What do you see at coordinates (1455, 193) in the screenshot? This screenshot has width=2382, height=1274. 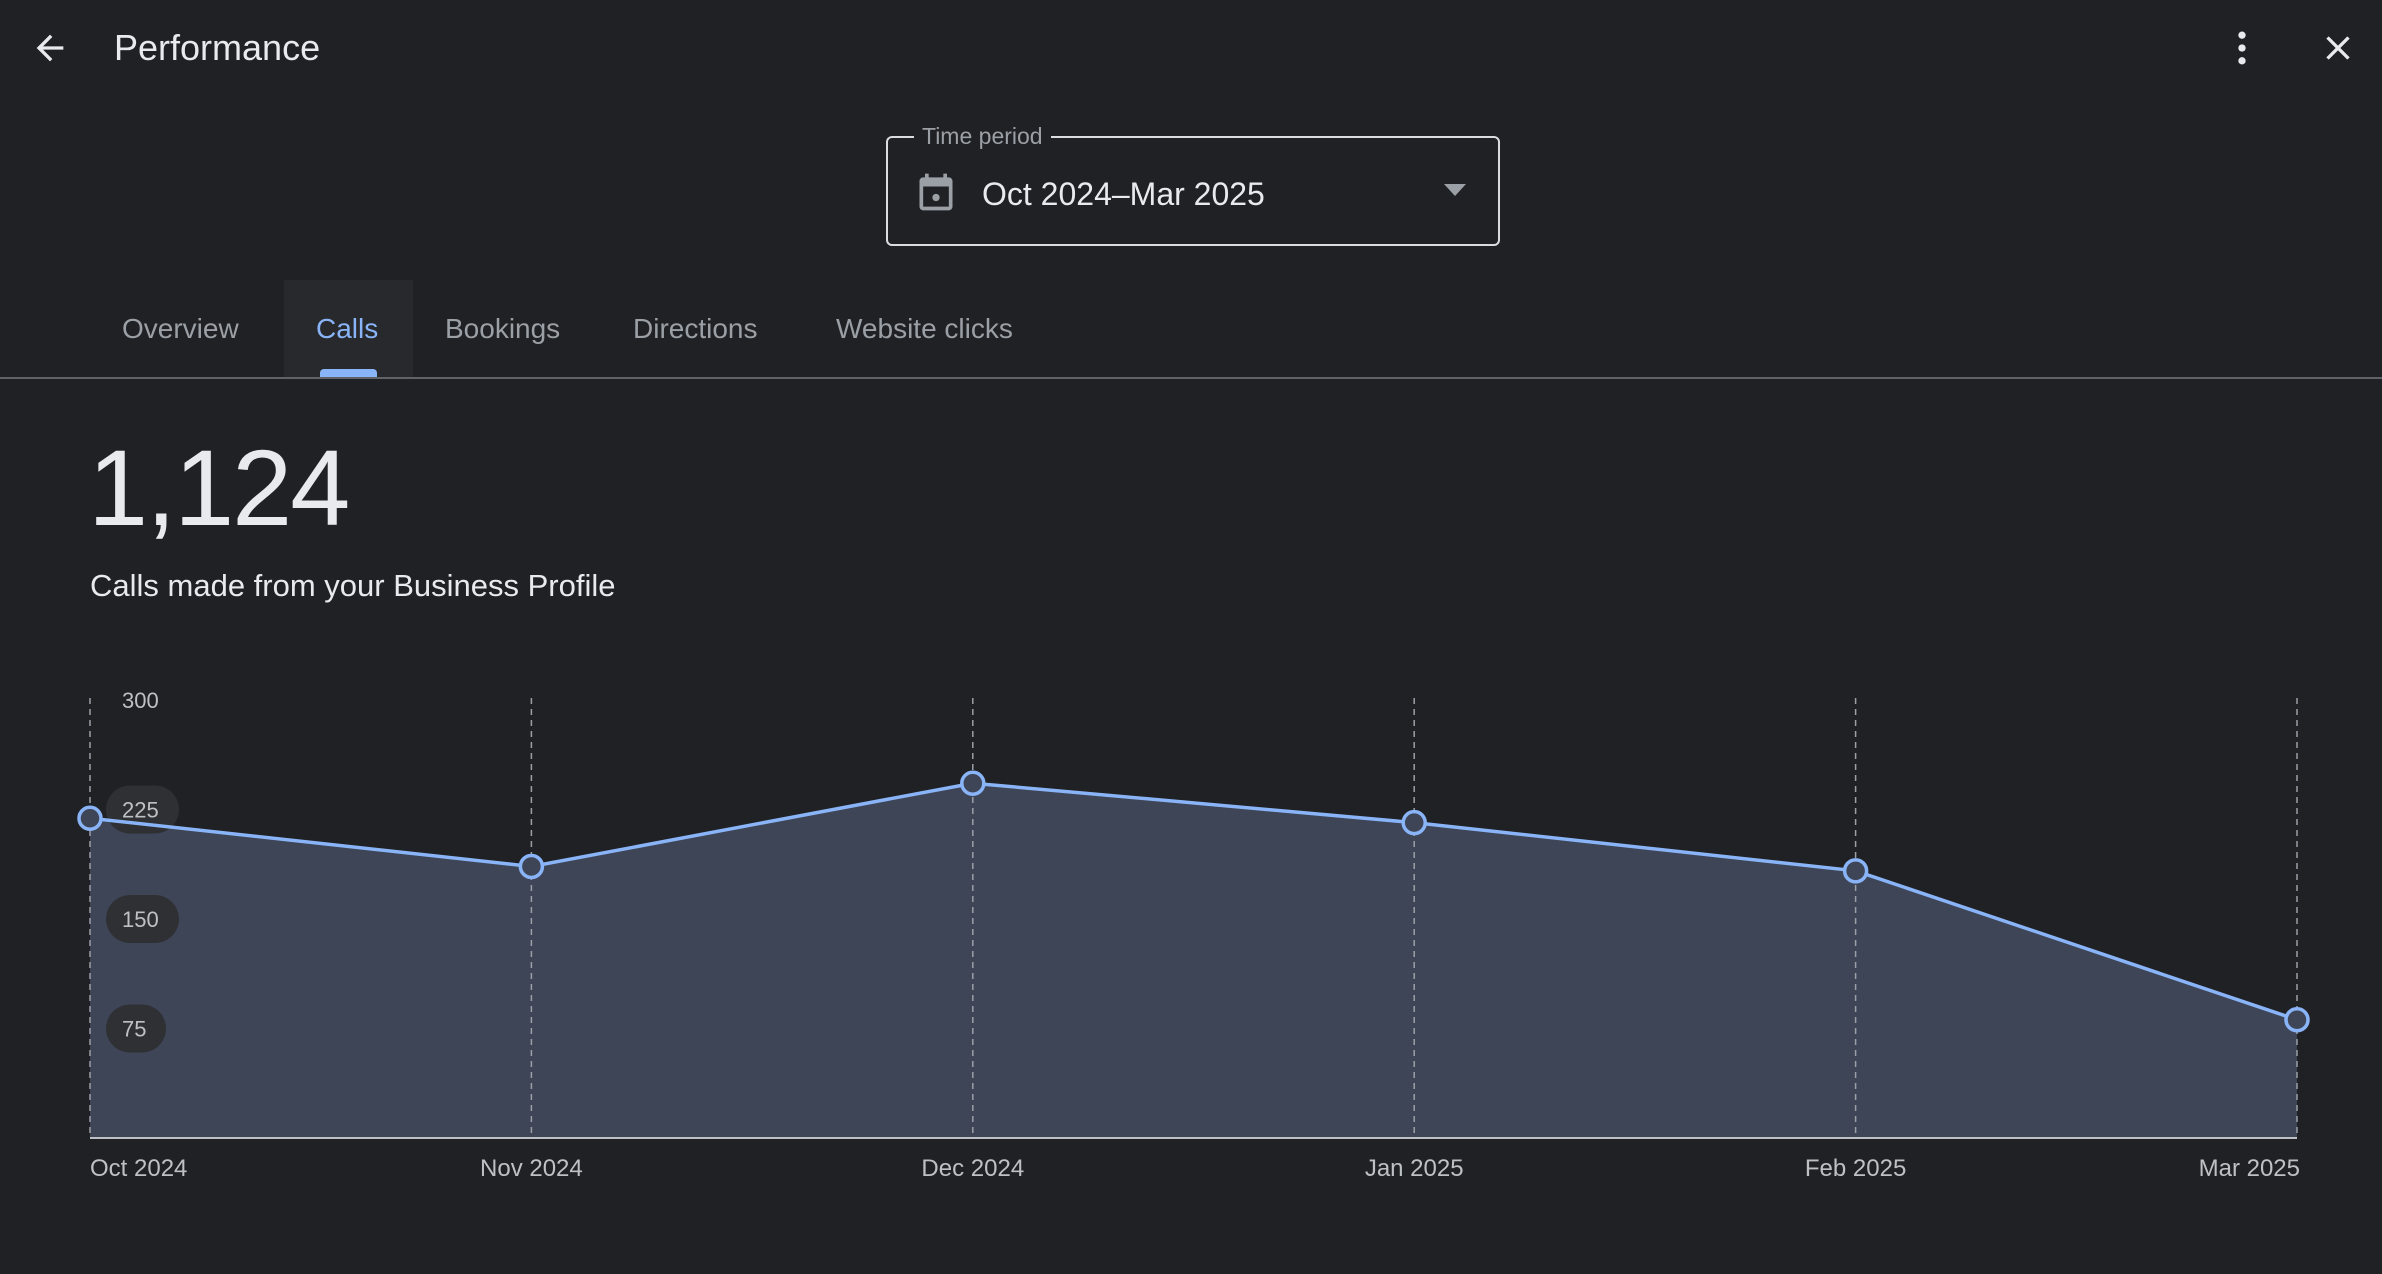 I see `dropdown-arrow-icon` at bounding box center [1455, 193].